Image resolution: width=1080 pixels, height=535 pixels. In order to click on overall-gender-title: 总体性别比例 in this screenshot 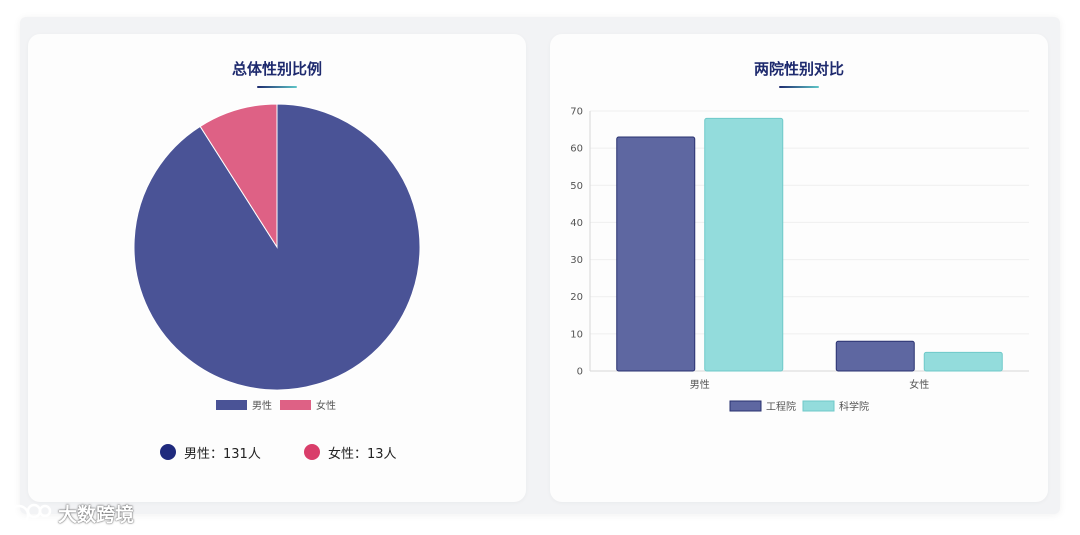, I will do `click(276, 69)`.